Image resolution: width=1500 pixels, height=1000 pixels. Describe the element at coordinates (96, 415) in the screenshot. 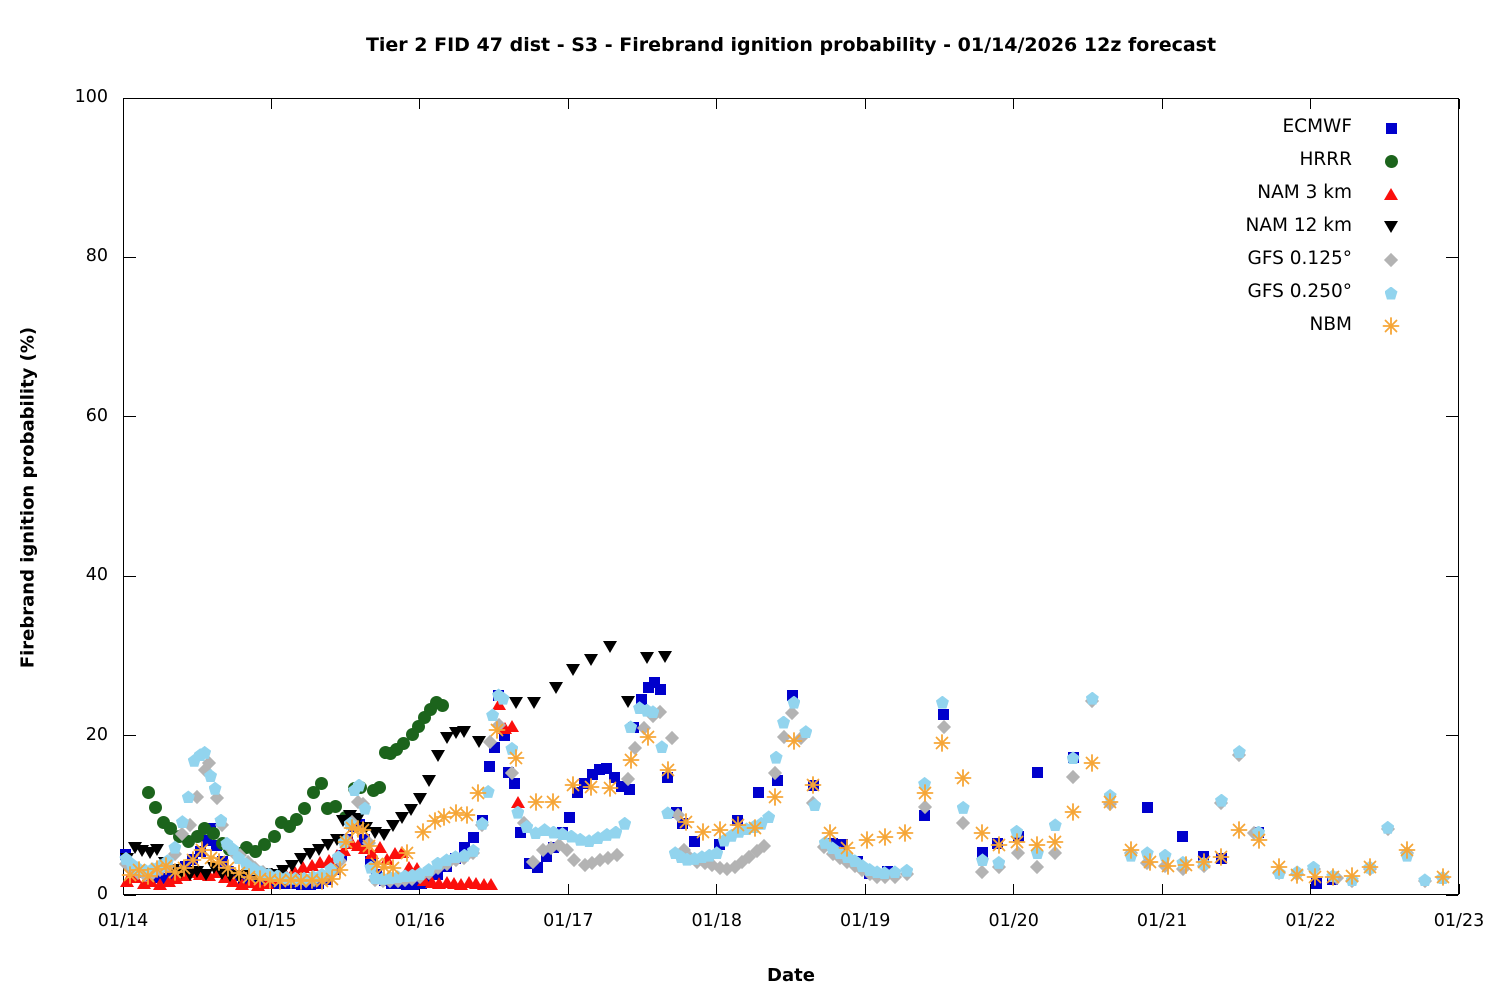

I see `y-tick-label: 60` at that location.